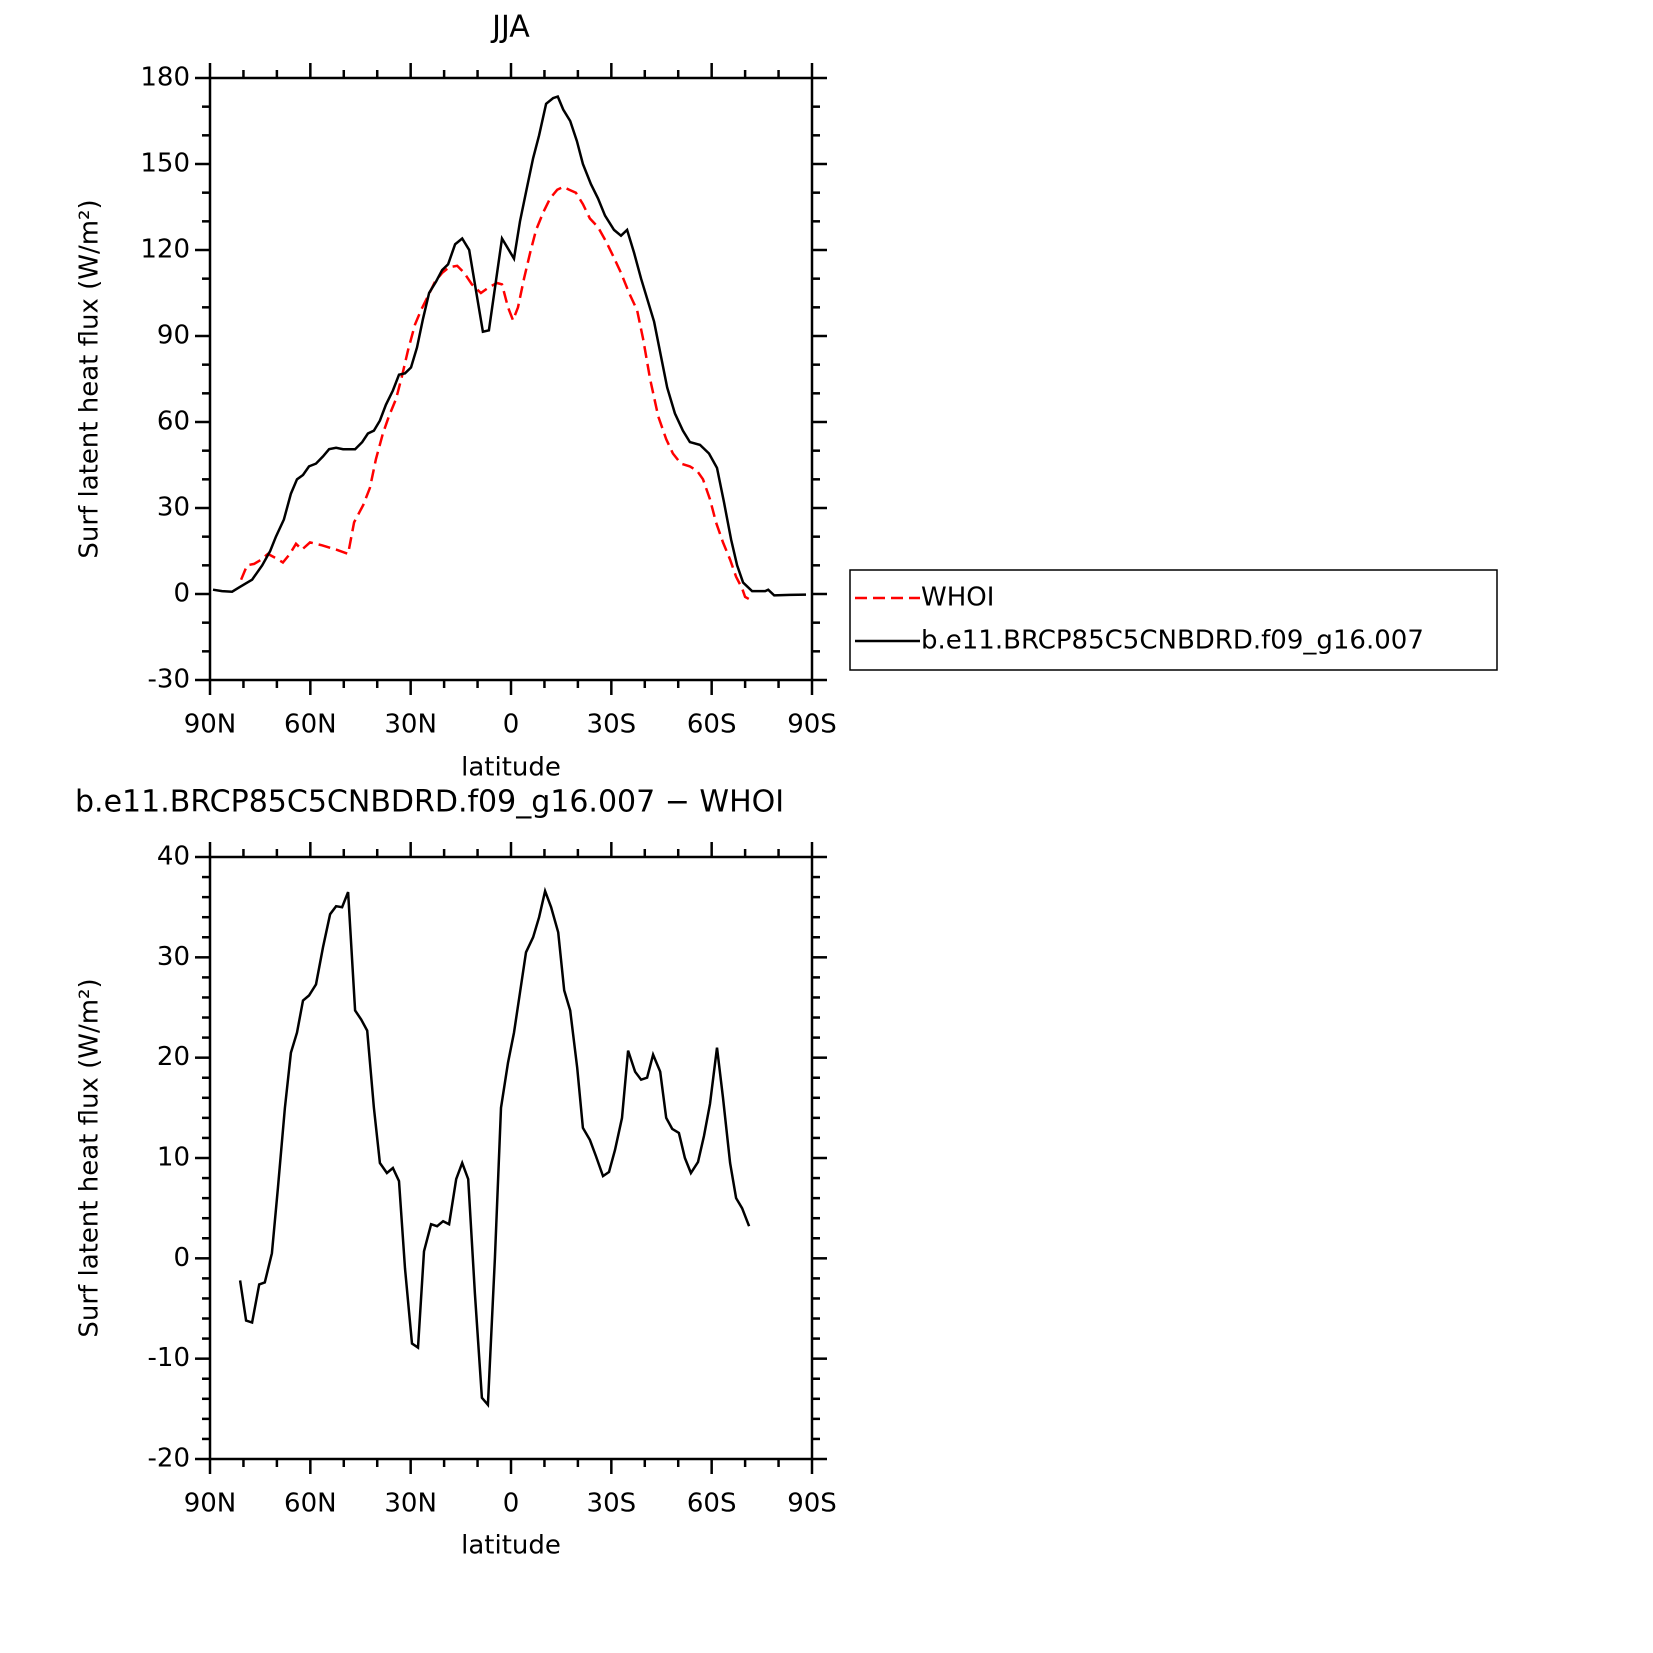 The width and height of the screenshot is (1653, 1653). Describe the element at coordinates (165, 164) in the screenshot. I see `y-tick-label: 150` at that location.